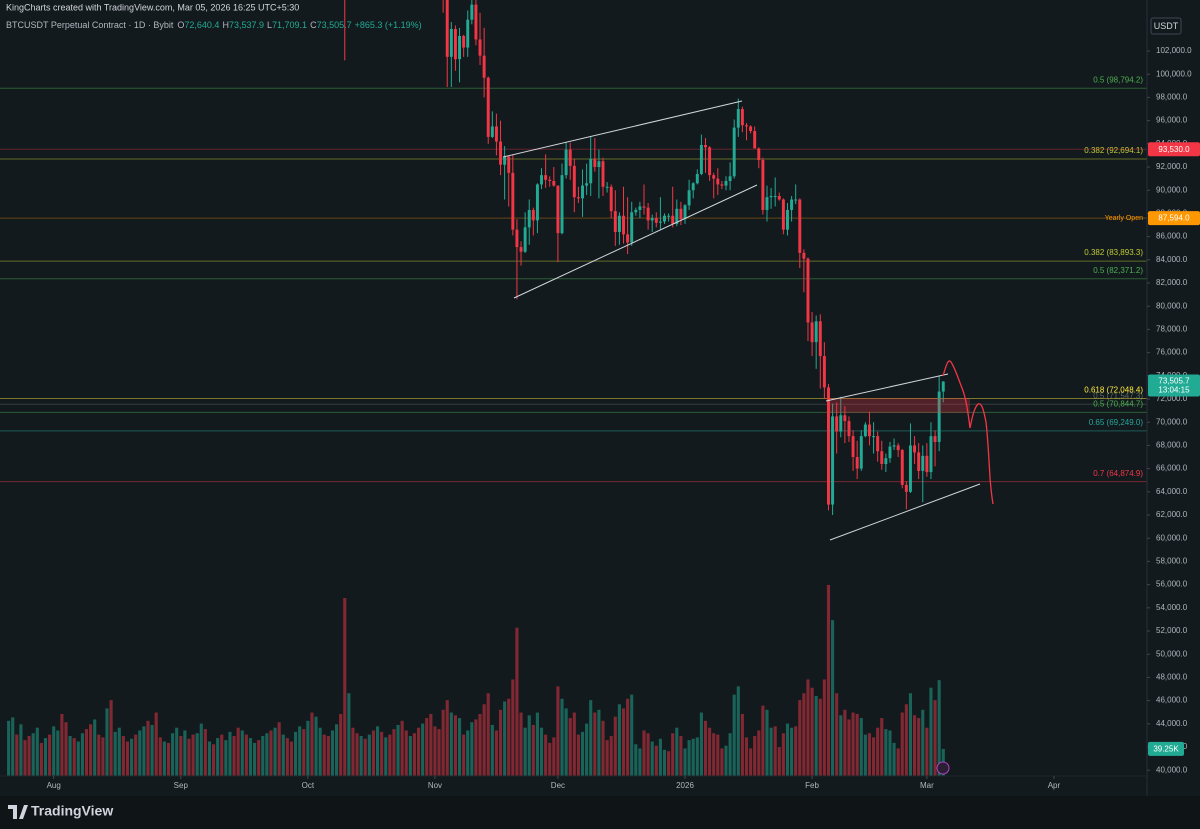 Image resolution: width=1200 pixels, height=829 pixels. Describe the element at coordinates (1172, 305) in the screenshot. I see `y-tick-label: 80,000.0` at that location.